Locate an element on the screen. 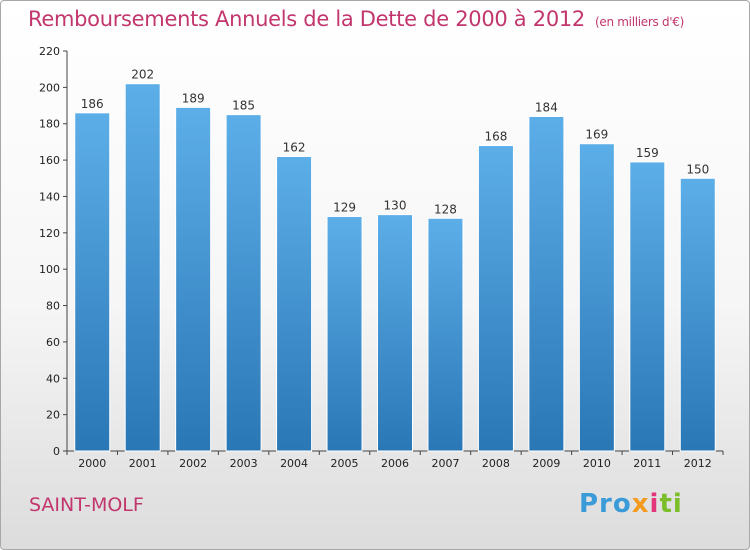  x-tick-label: 2012 is located at coordinates (698, 463).